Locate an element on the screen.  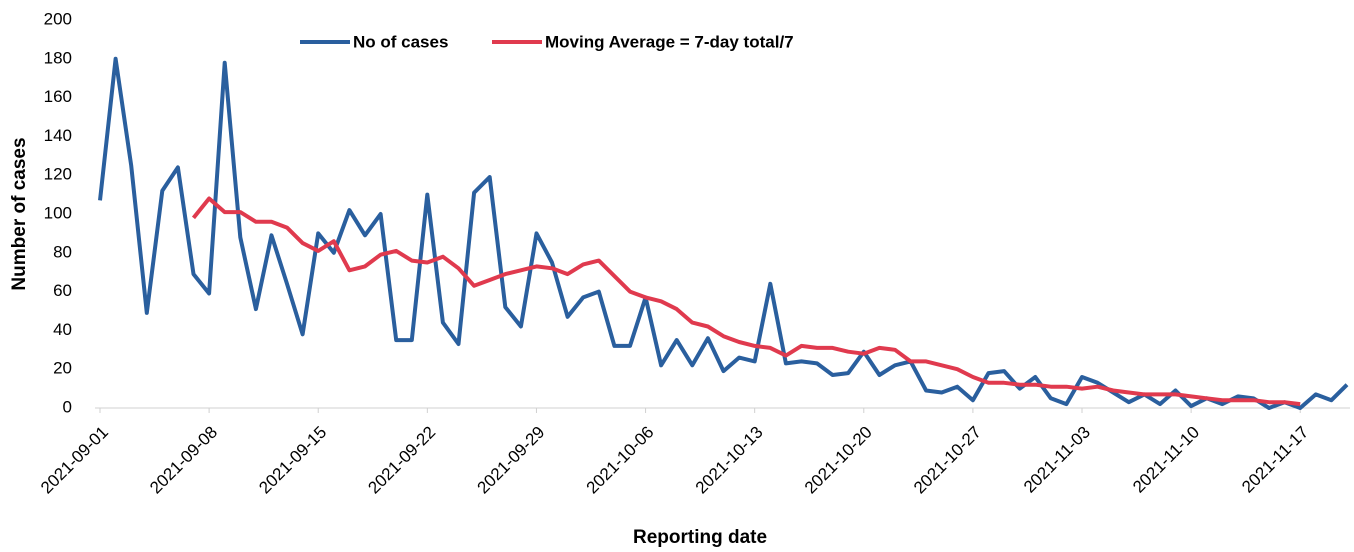
y-tick-label: 180 is located at coordinates (58, 57).